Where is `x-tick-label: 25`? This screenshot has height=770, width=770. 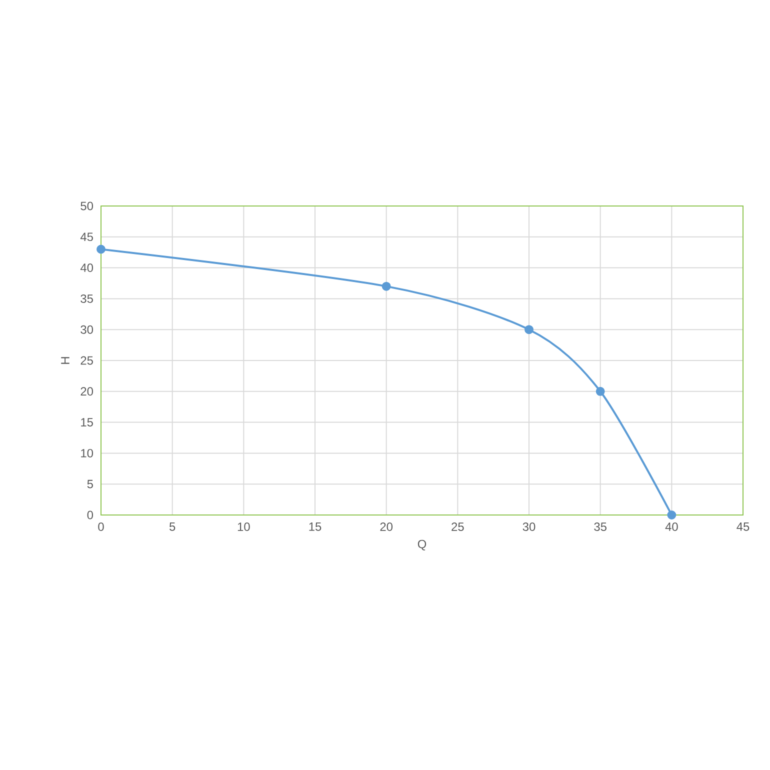 x-tick-label: 25 is located at coordinates (458, 526).